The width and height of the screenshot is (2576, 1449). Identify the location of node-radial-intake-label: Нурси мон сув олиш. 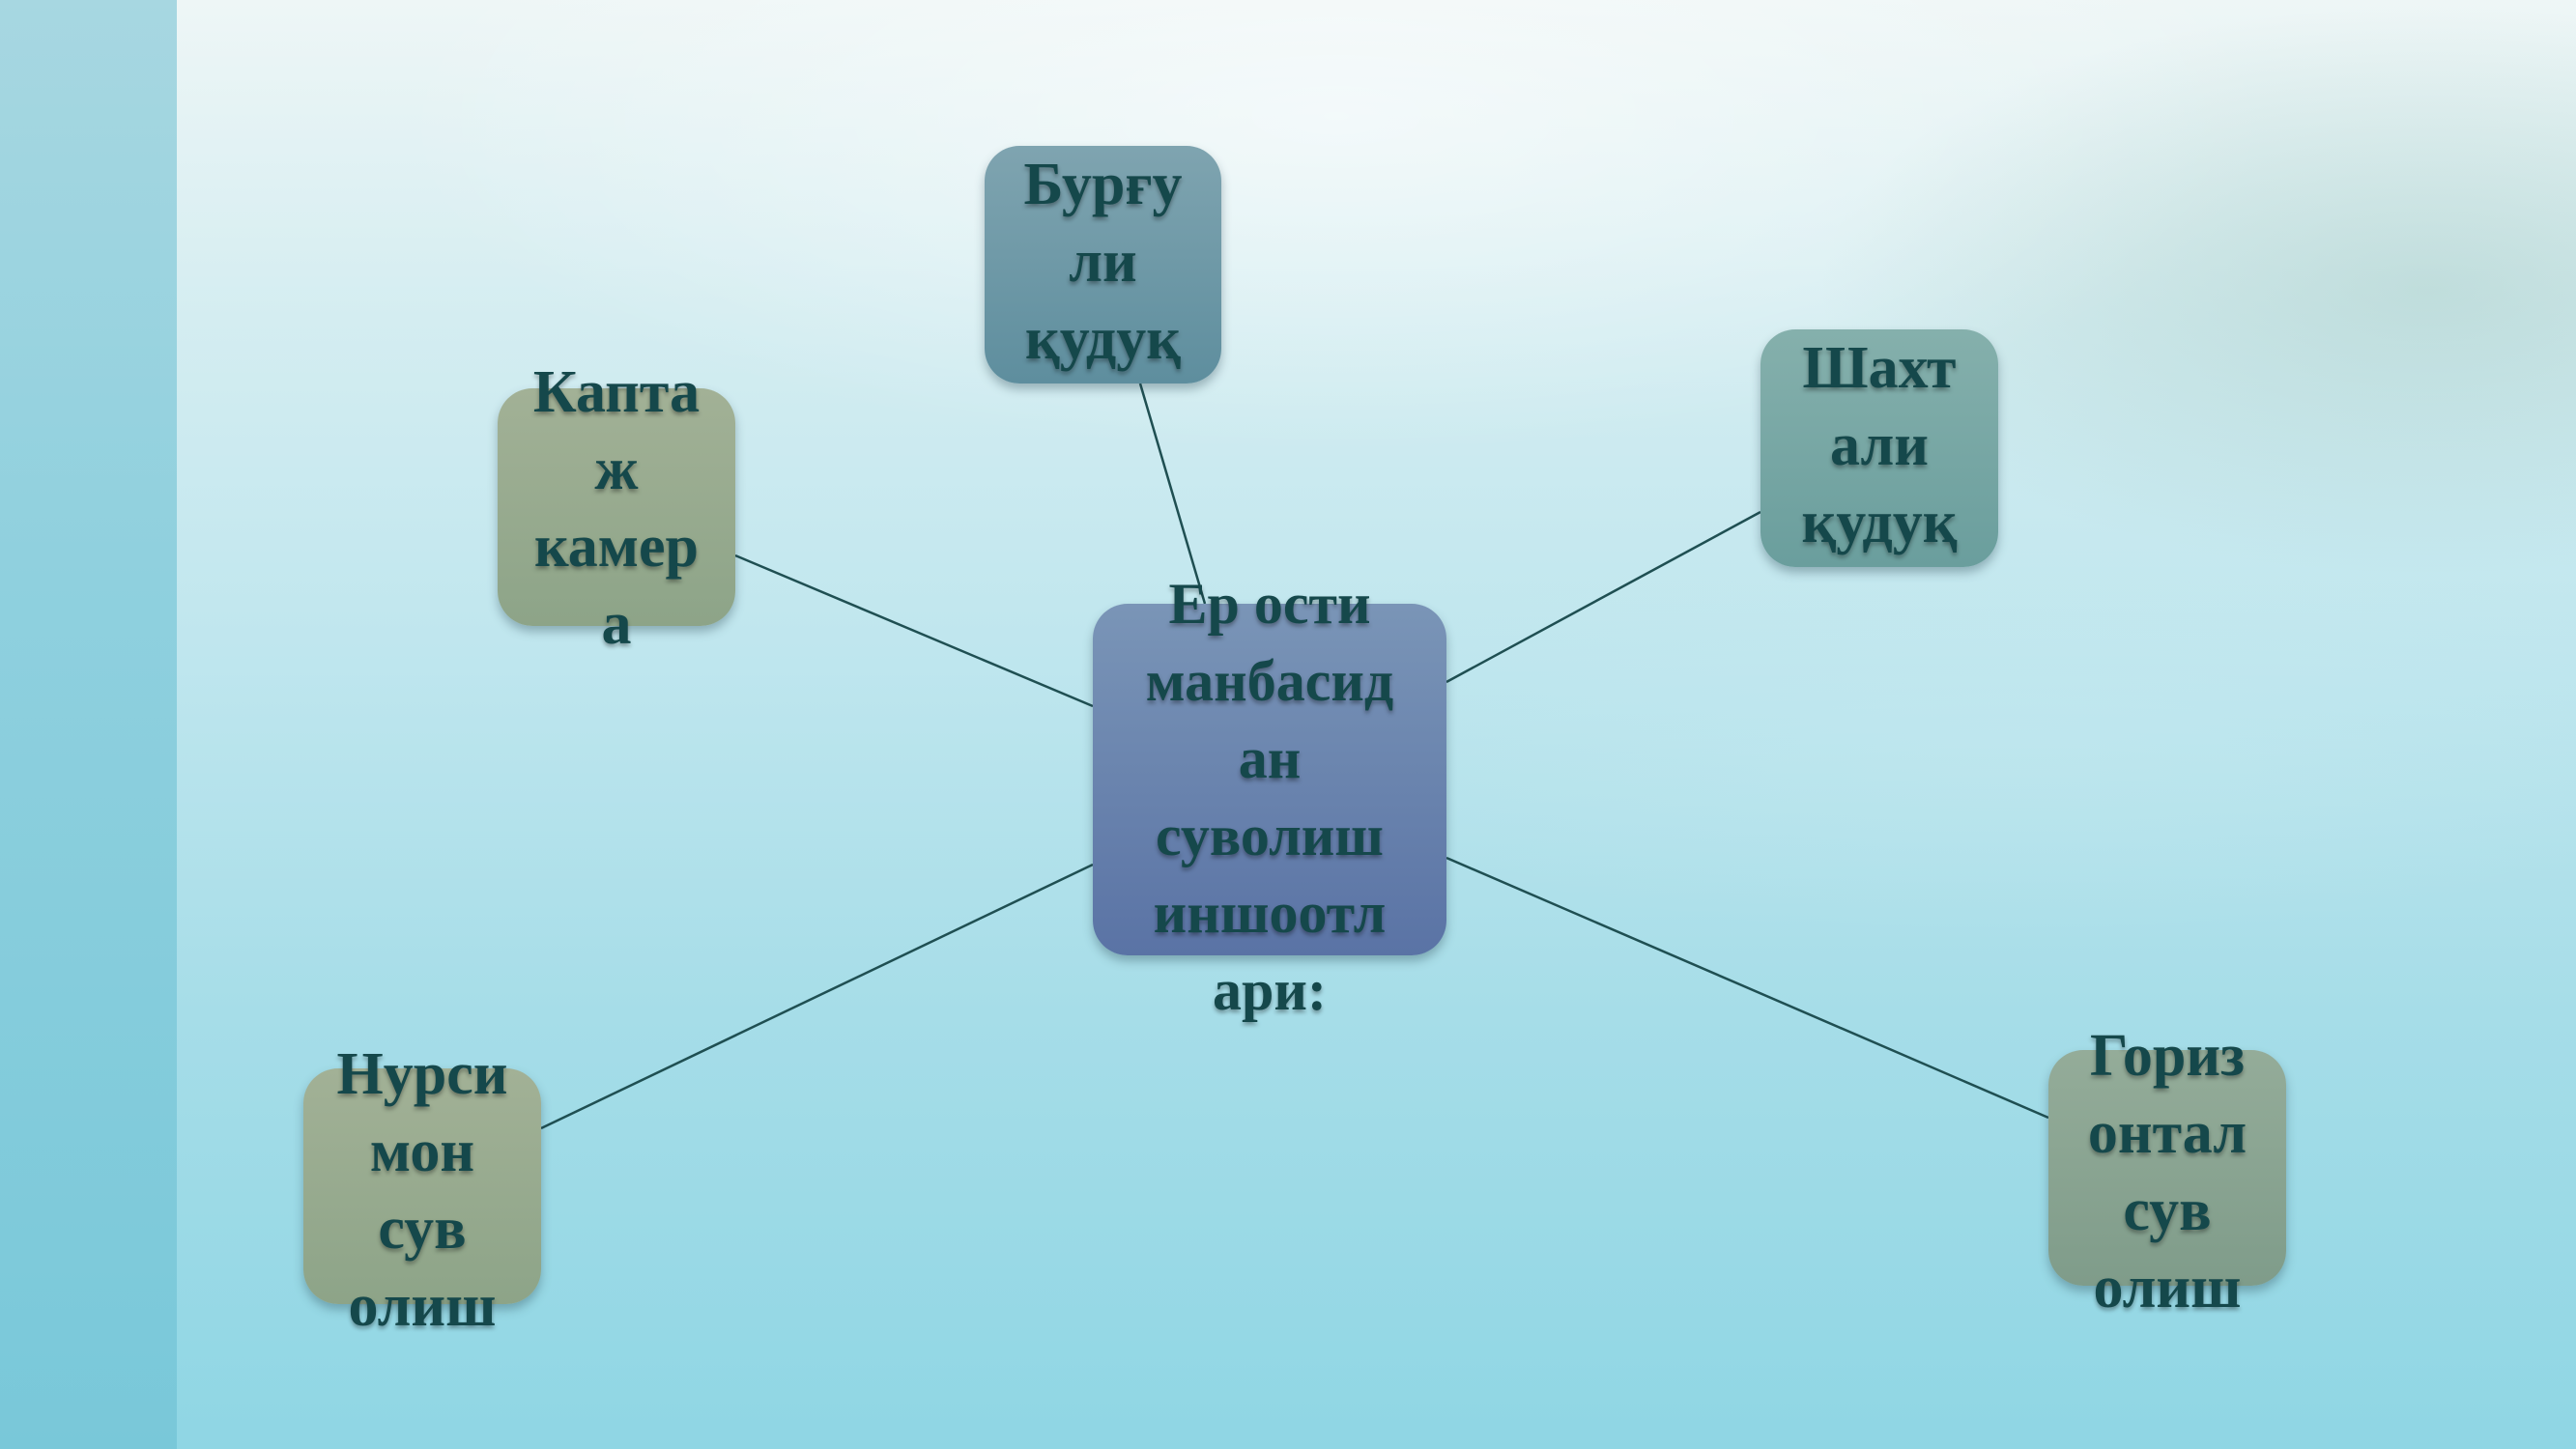
(422, 1190).